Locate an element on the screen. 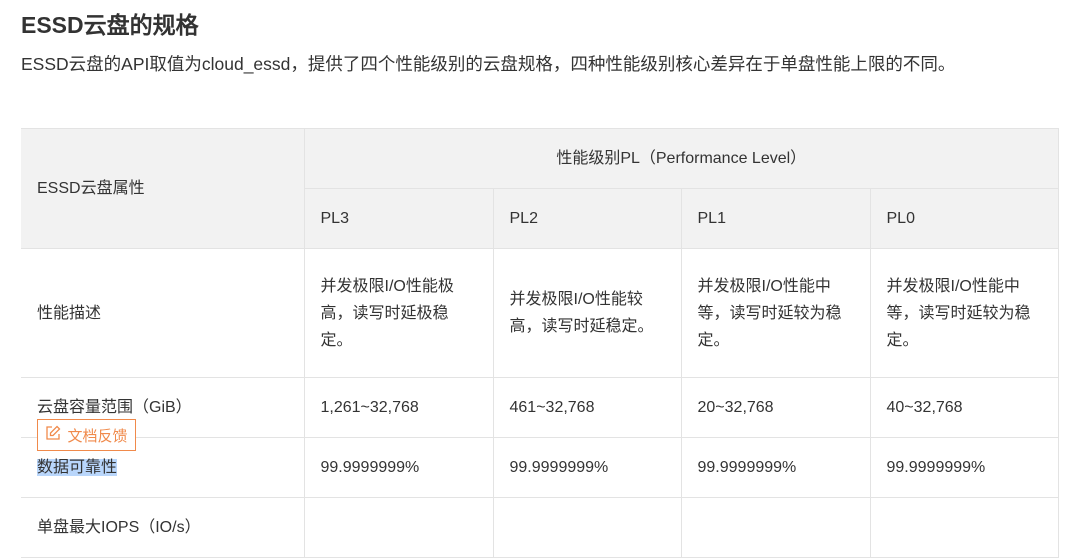  attr-header: ESSD云盘属性 is located at coordinates (163, 188).